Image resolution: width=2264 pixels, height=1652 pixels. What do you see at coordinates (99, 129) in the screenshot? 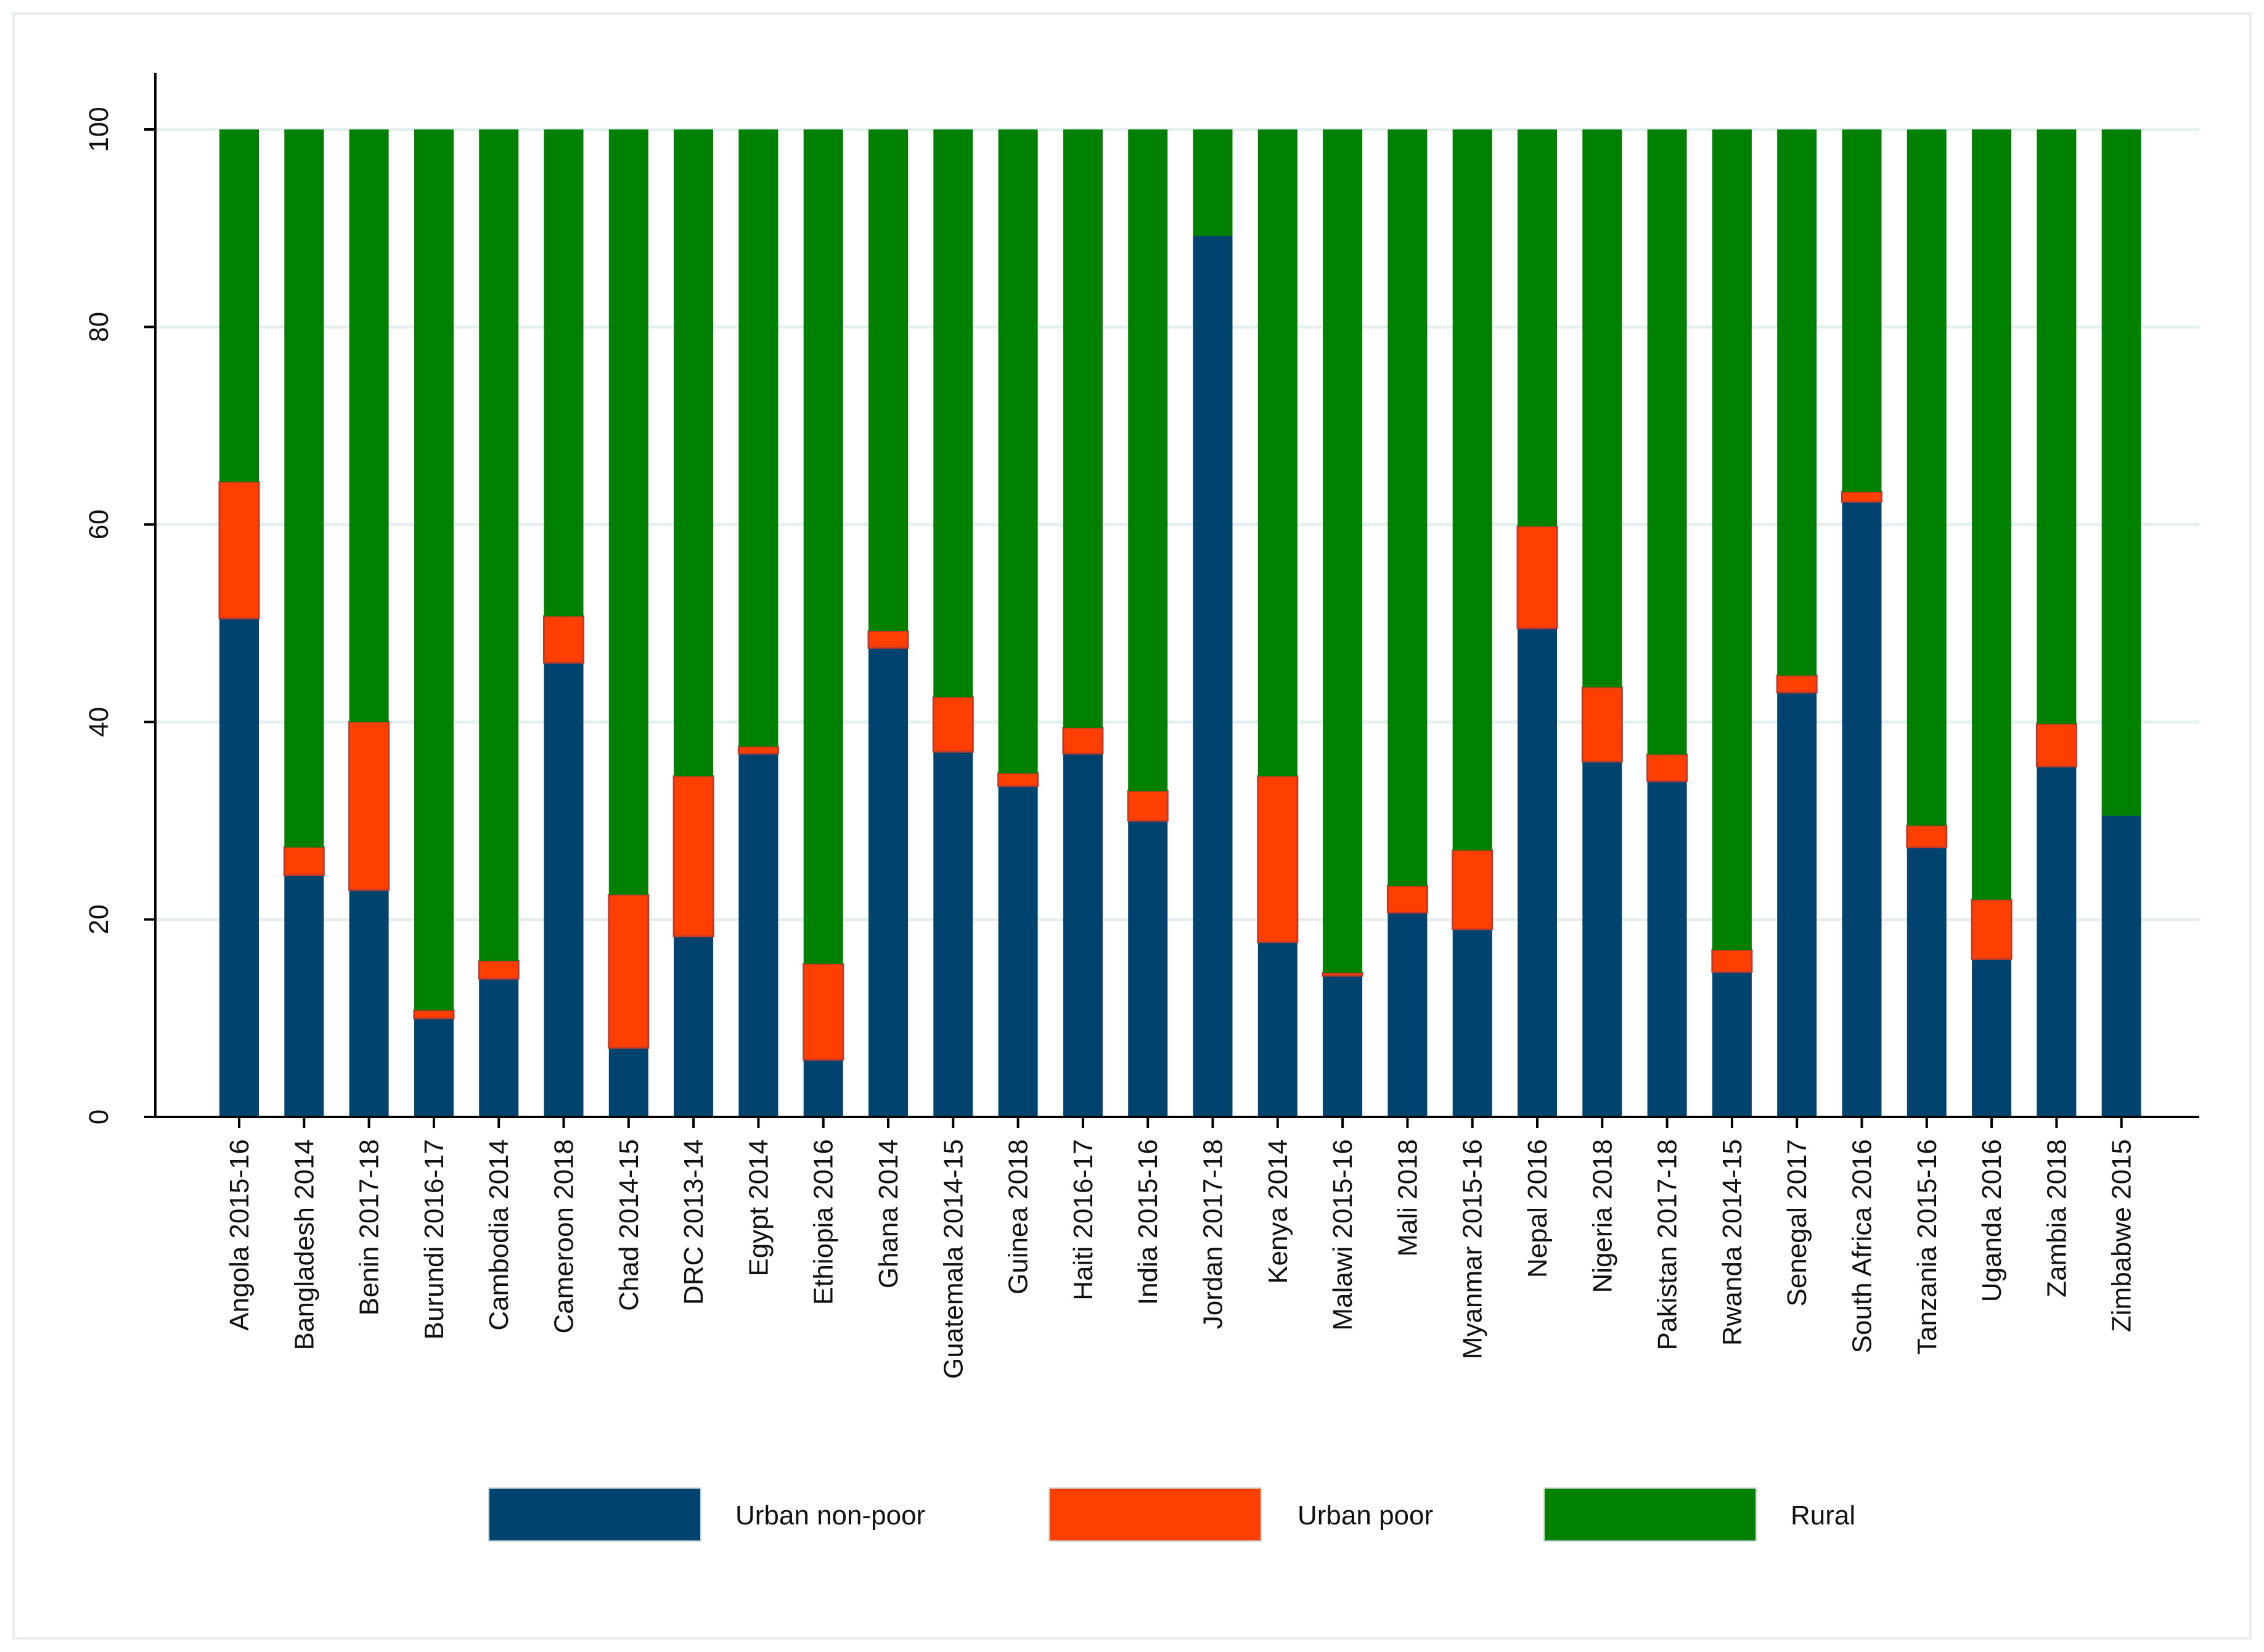
I see `y-tick-label: 100` at bounding box center [99, 129].